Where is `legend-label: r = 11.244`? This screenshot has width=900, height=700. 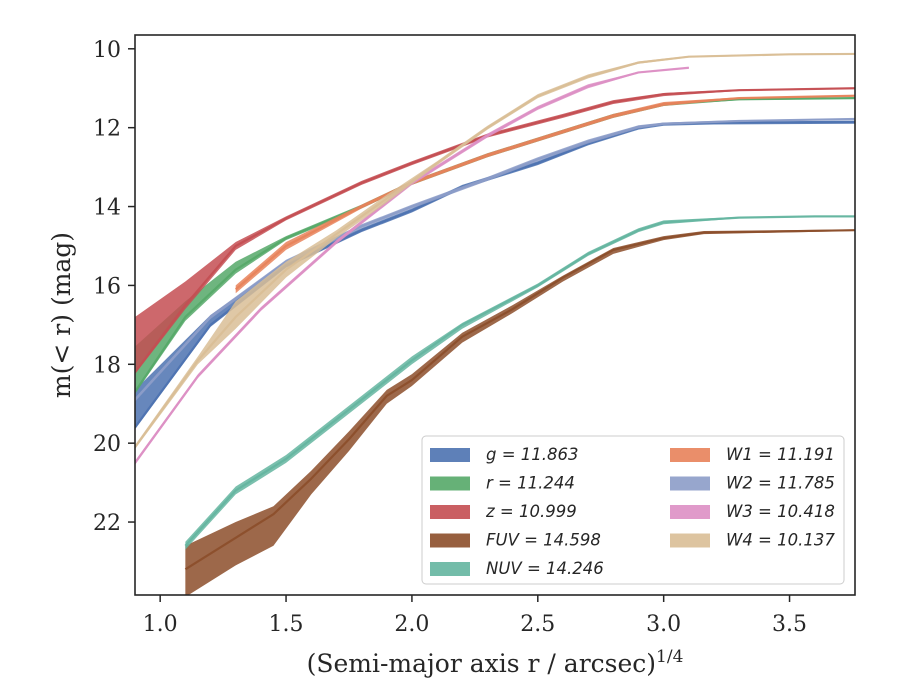 legend-label: r = 11.244 is located at coordinates (530, 483).